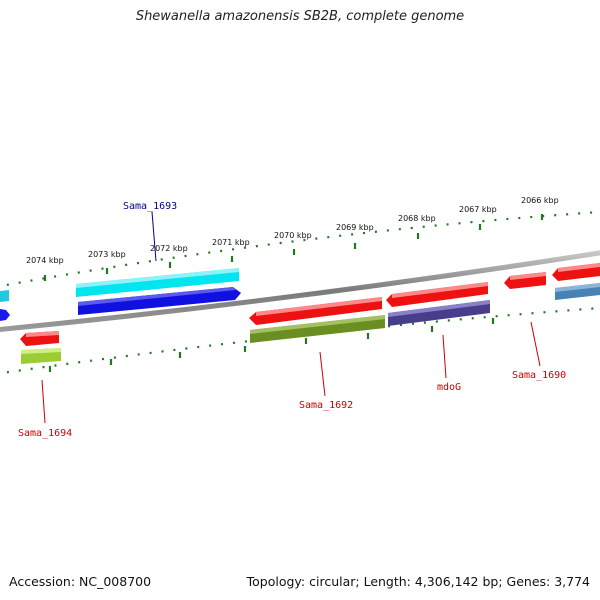  I want to click on feature-edge-cyan, so click(4, 296).